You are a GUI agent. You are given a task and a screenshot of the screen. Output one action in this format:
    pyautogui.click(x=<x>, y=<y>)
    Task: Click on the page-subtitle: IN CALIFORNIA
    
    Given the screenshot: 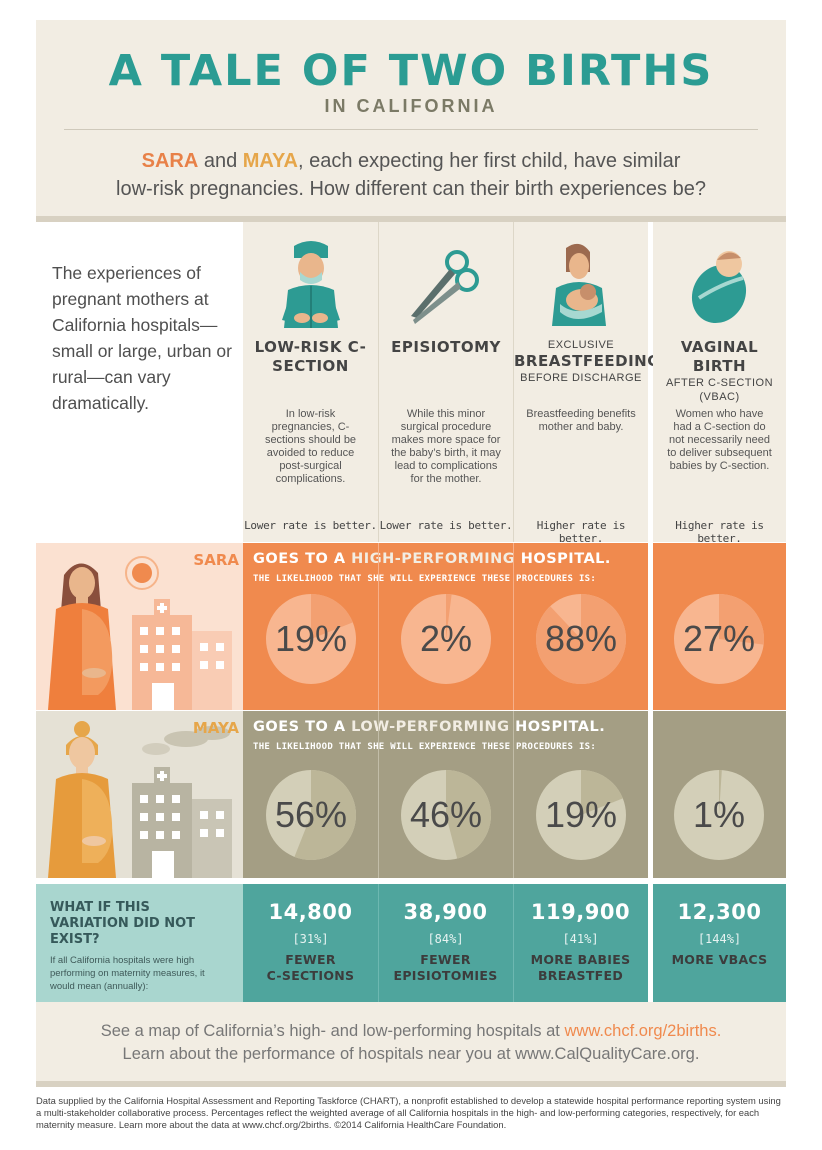 What is the action you would take?
    pyautogui.click(x=411, y=106)
    